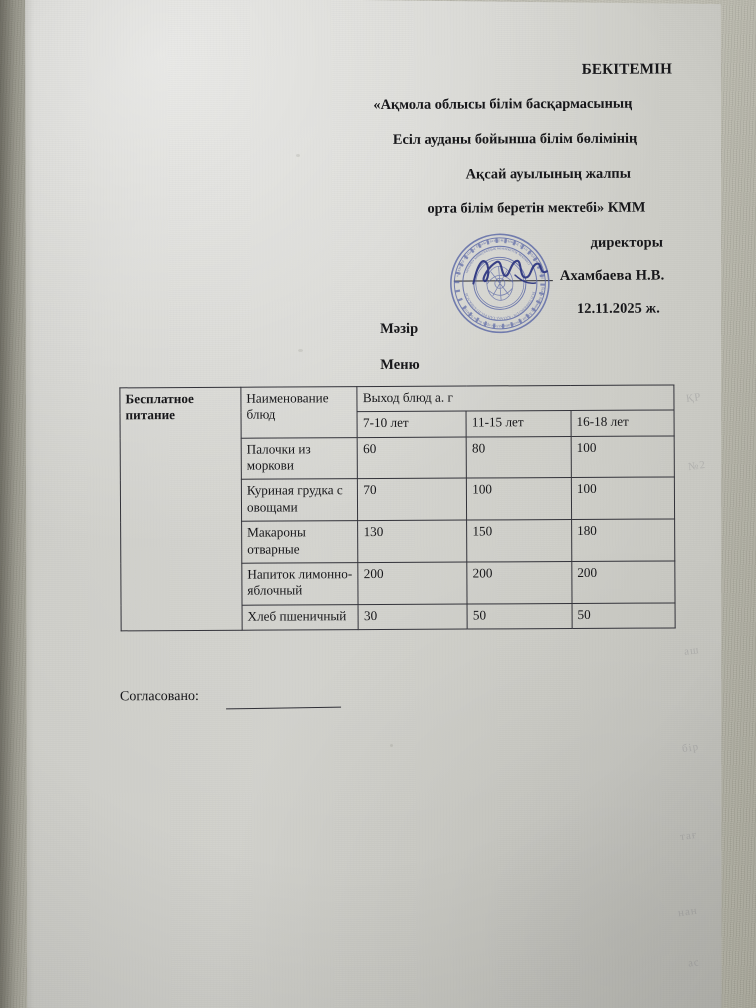 Image resolution: width=756 pixels, height=1008 pixels. Describe the element at coordinates (536, 208) in the screenshot. I see `organization-line-4: орта білім беретін мектебі» КММ` at that location.